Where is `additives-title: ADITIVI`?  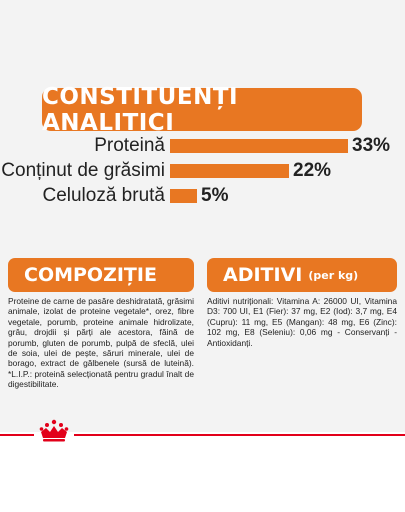 additives-title: ADITIVI is located at coordinates (263, 275).